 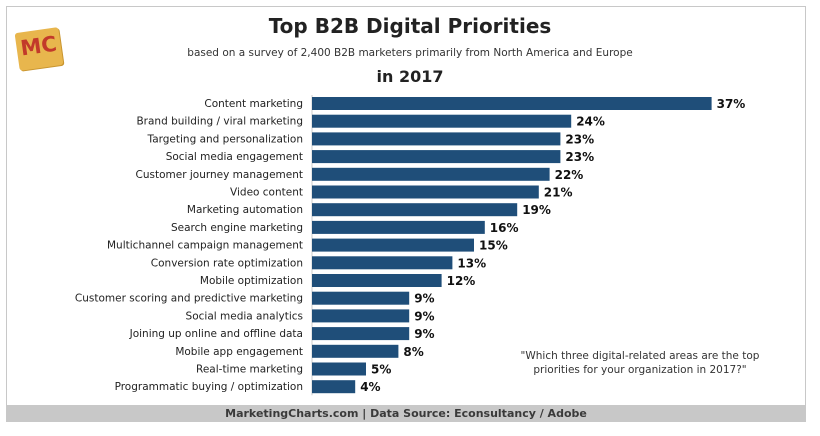 I want to click on chart-title: Top B2B Digital Priorities, so click(x=410, y=26).